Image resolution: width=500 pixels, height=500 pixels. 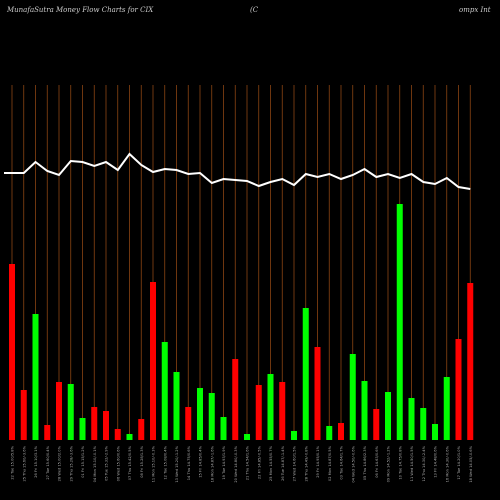 What do you see at coordinates (165, 462) in the screenshot?
I see `x-tick-label-14: 12 Tue 15.08/0.4%` at bounding box center [165, 462].